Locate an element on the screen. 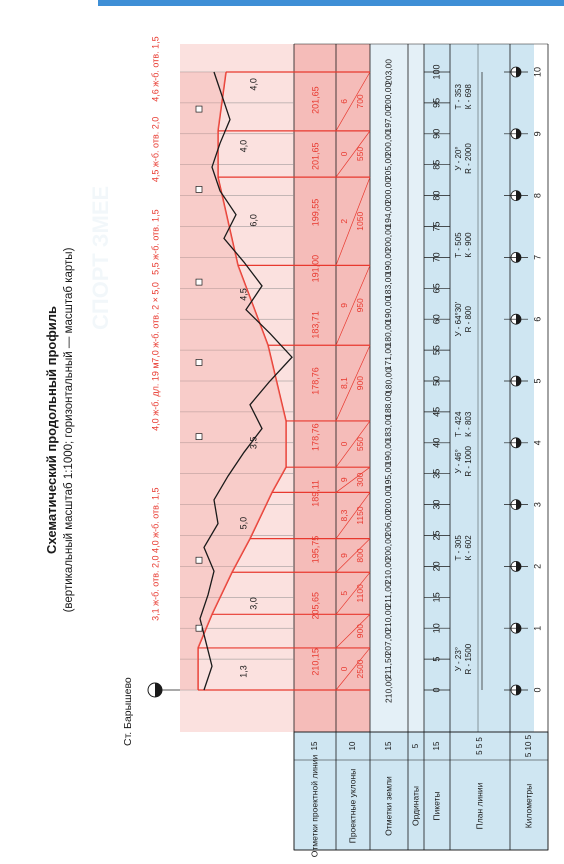  structure-label: 4,6 ж-б. отв. 1,5 is located at coordinates (155, 68).